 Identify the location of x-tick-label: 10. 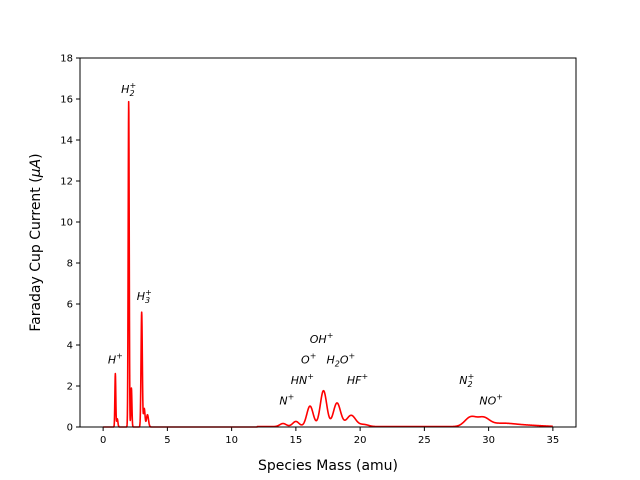
(231, 440).